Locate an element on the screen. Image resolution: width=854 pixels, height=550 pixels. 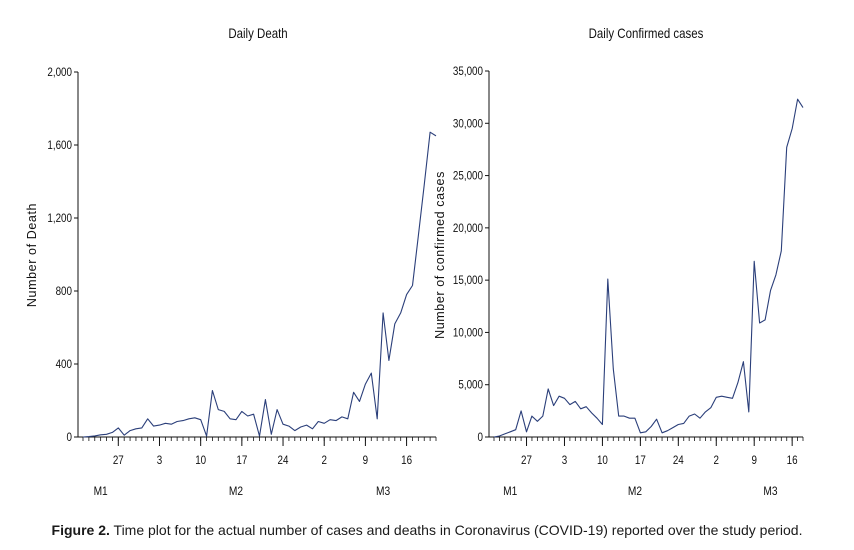
figure-caption-label: Figure 2. is located at coordinates (80, 530).